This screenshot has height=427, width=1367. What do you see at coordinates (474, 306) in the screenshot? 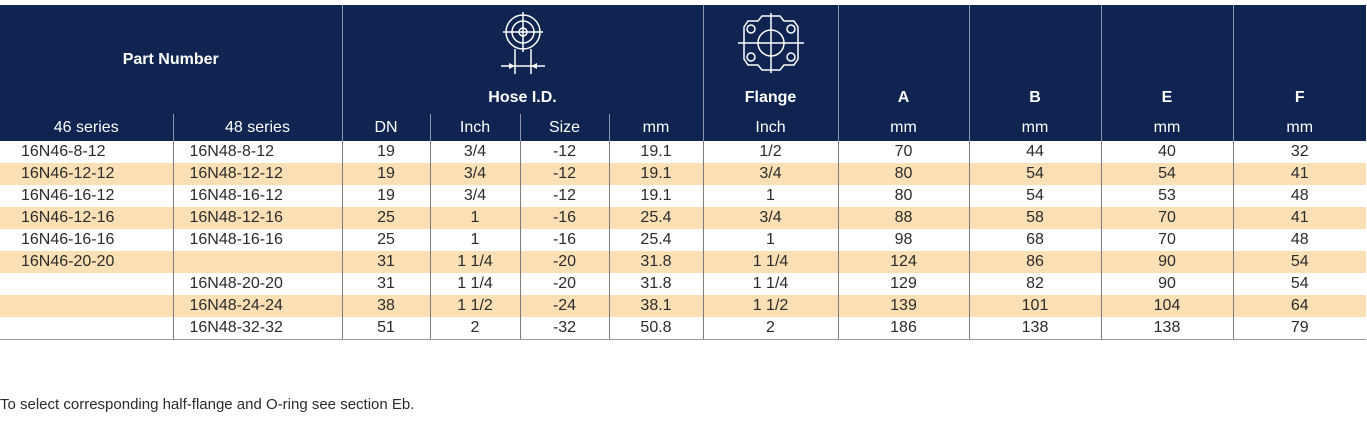
I see `cell-inch: 1 1/2` at bounding box center [474, 306].